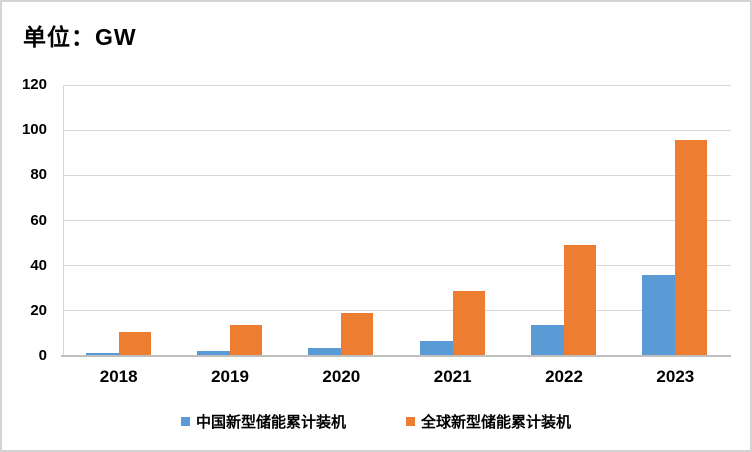 This screenshot has width=752, height=452. What do you see at coordinates (42, 355) in the screenshot?
I see `y-tick-label: 0` at bounding box center [42, 355].